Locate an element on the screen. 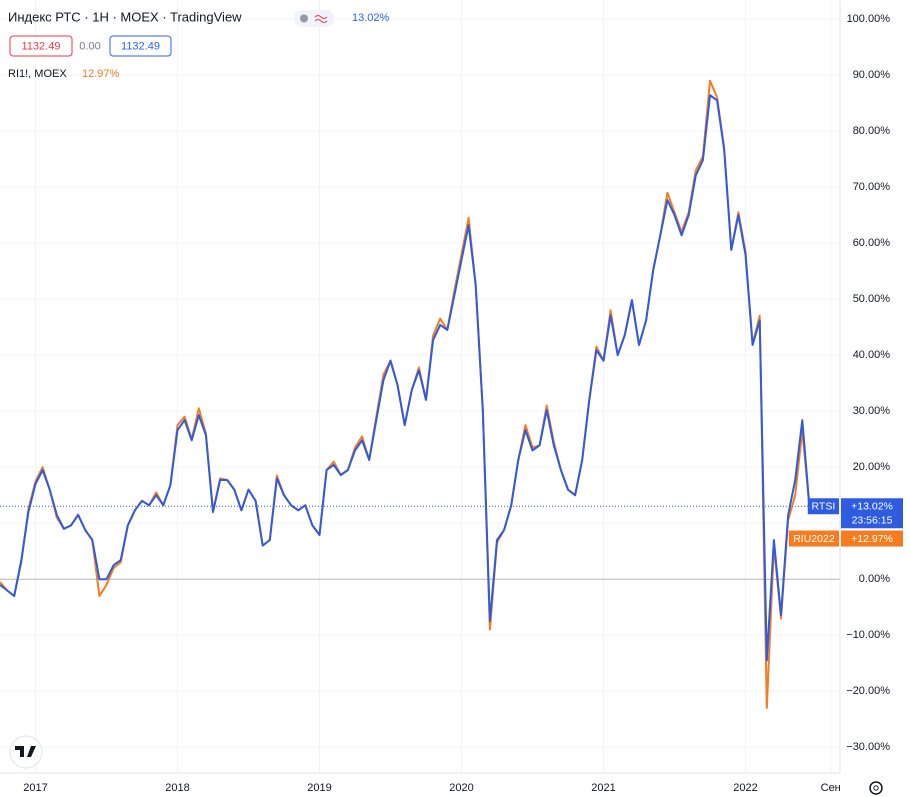 This screenshot has width=910, height=797. y-tick-label: 70.00% is located at coordinates (872, 187).